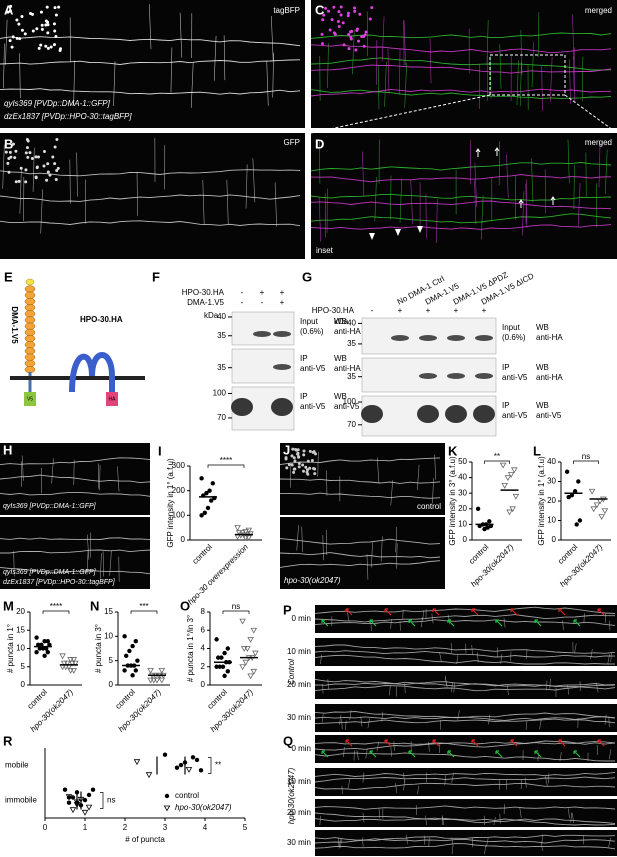  I want to click on panel-label: C, so click(320, 9).